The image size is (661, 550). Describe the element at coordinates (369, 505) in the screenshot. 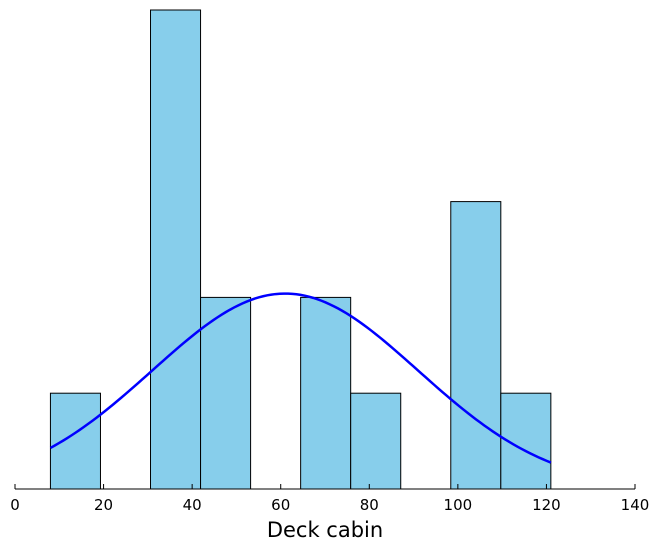

I see `x-tick-label: 80` at that location.